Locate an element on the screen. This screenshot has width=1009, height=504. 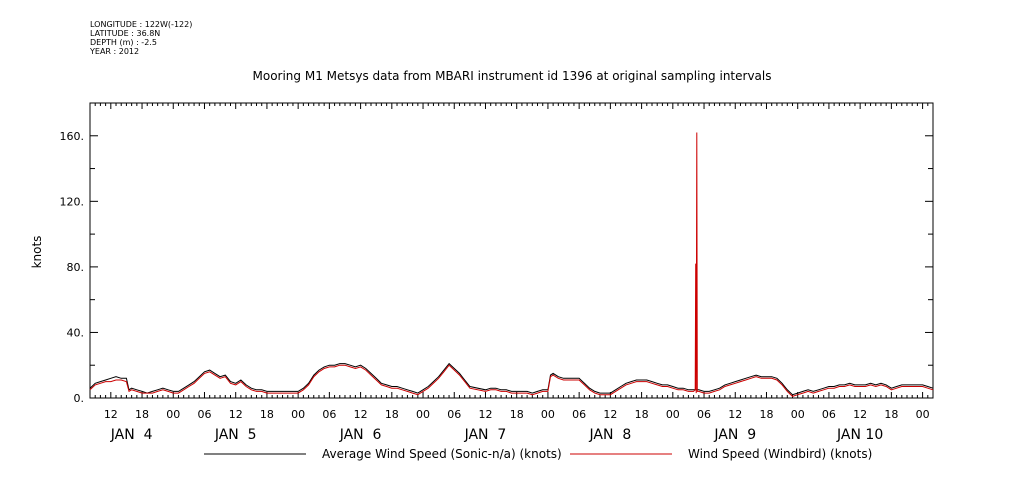
longitude-text: LONGITUDE : 122W(-122) is located at coordinates (141, 24).